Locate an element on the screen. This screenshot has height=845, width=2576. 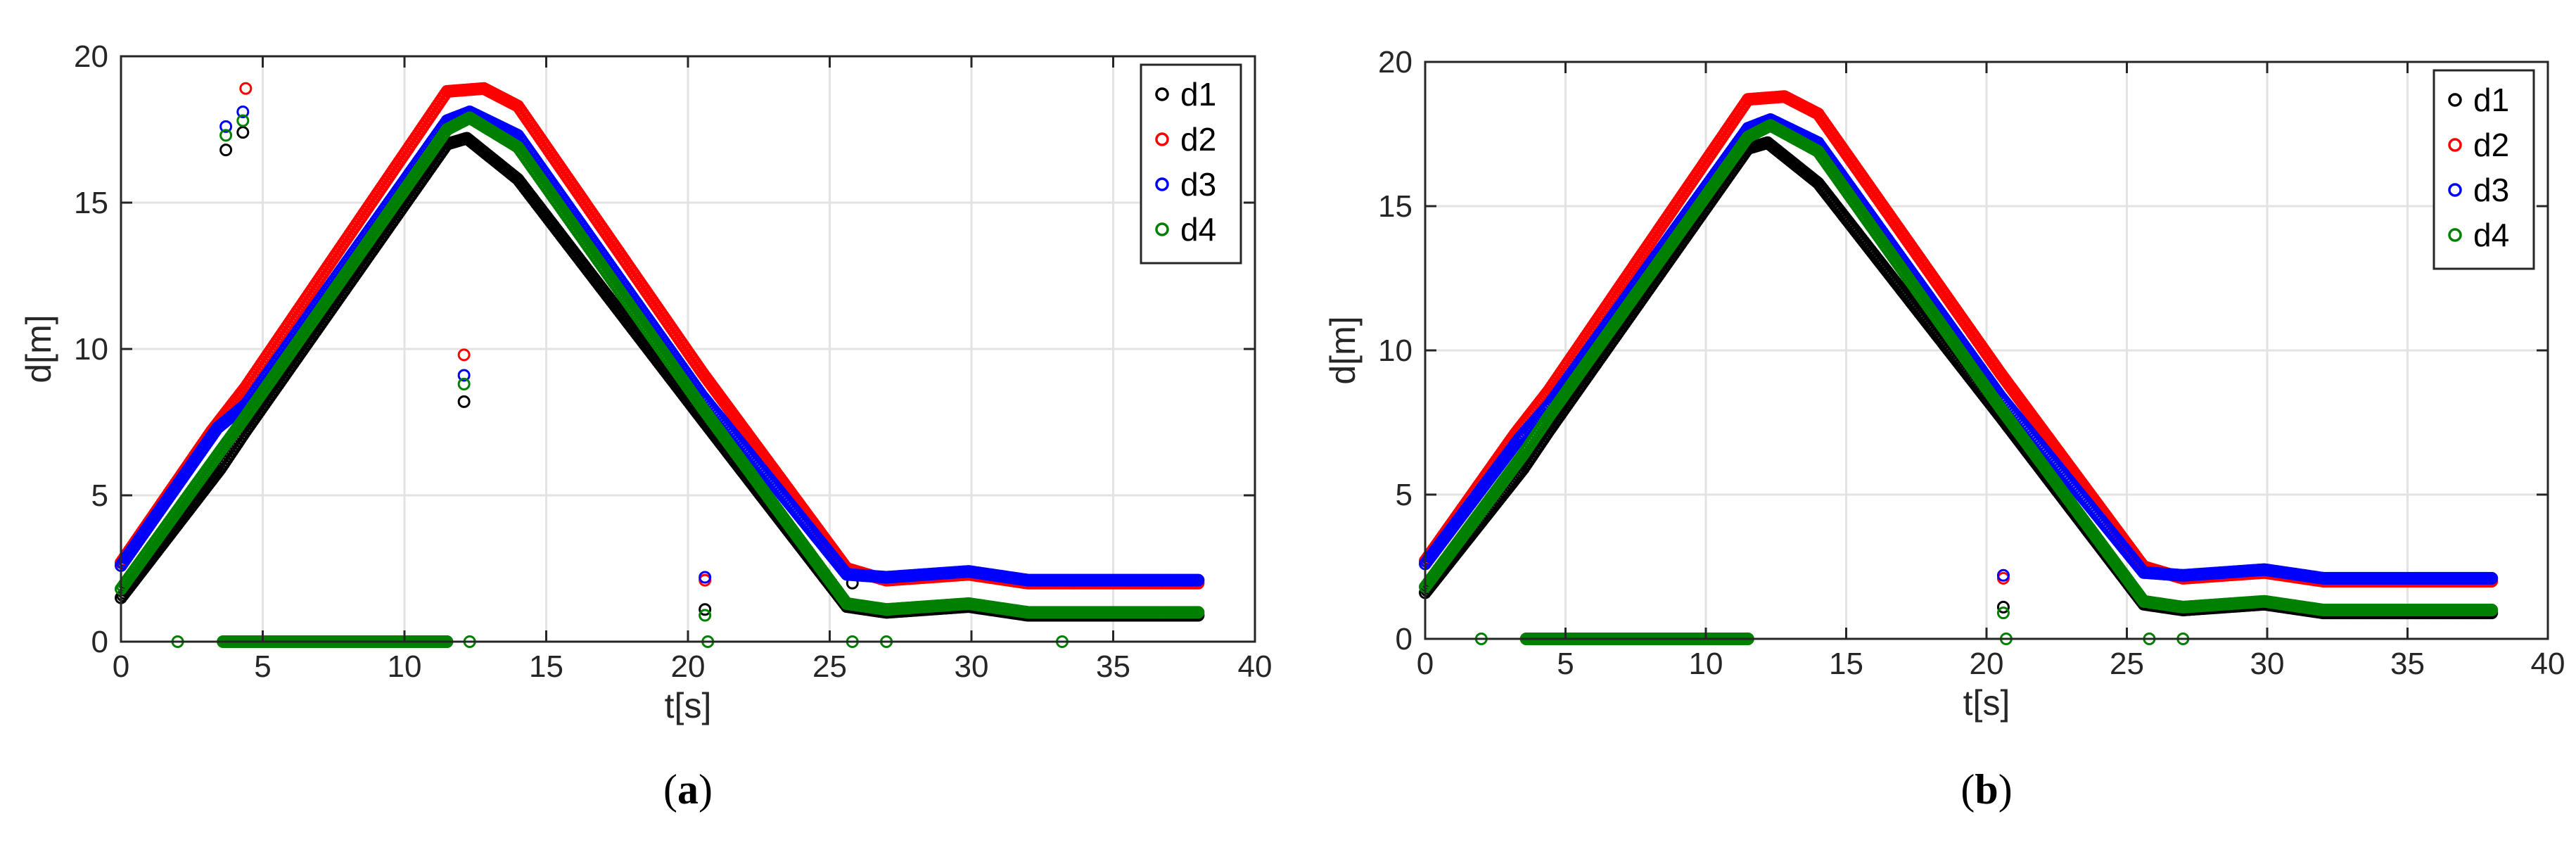
legend-label-d1: d1 is located at coordinates (1198, 94).